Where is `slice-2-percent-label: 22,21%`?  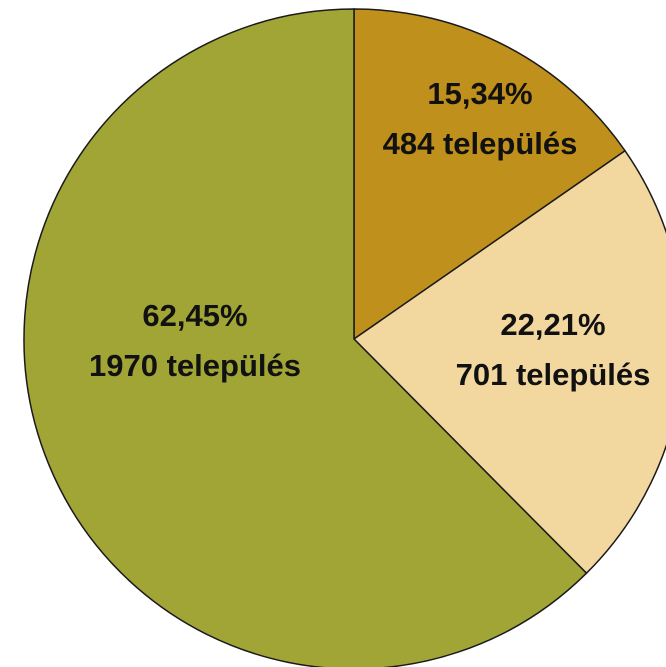
slice-2-percent-label: 22,21% is located at coordinates (552, 324).